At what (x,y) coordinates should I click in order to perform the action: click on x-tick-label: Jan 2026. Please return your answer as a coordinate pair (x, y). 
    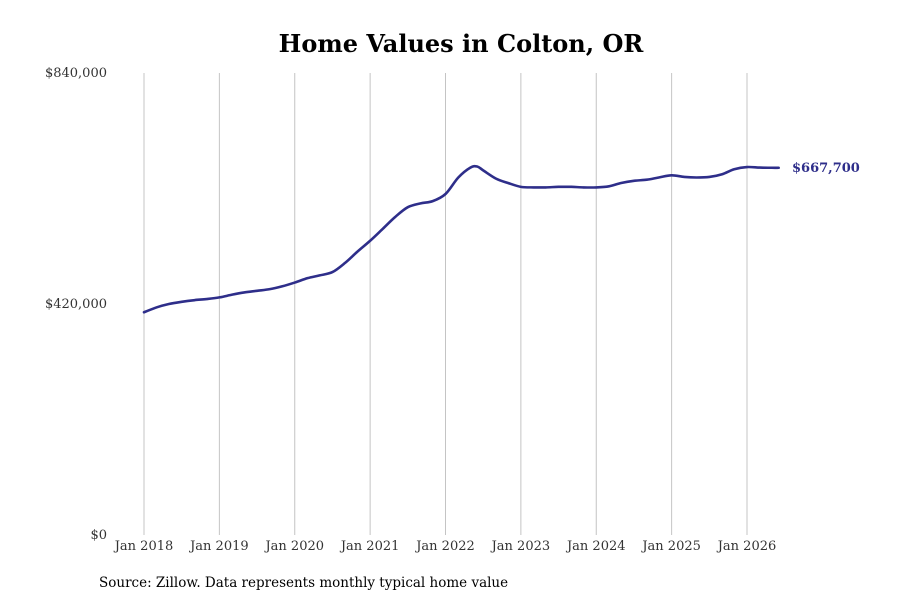
    Looking at the image, I should click on (746, 546).